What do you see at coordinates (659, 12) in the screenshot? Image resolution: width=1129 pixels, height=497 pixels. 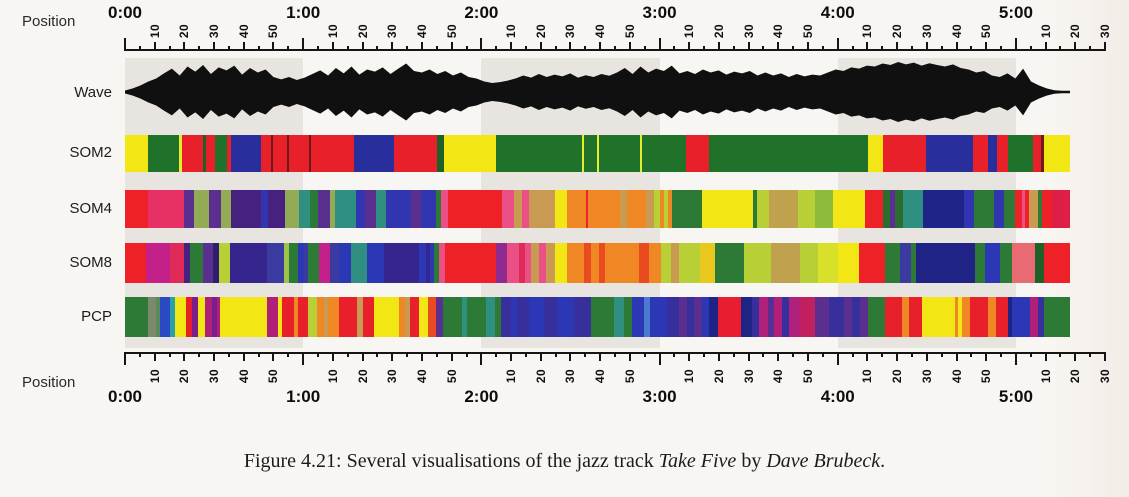 I see `minute-label: 3:00` at bounding box center [659, 12].